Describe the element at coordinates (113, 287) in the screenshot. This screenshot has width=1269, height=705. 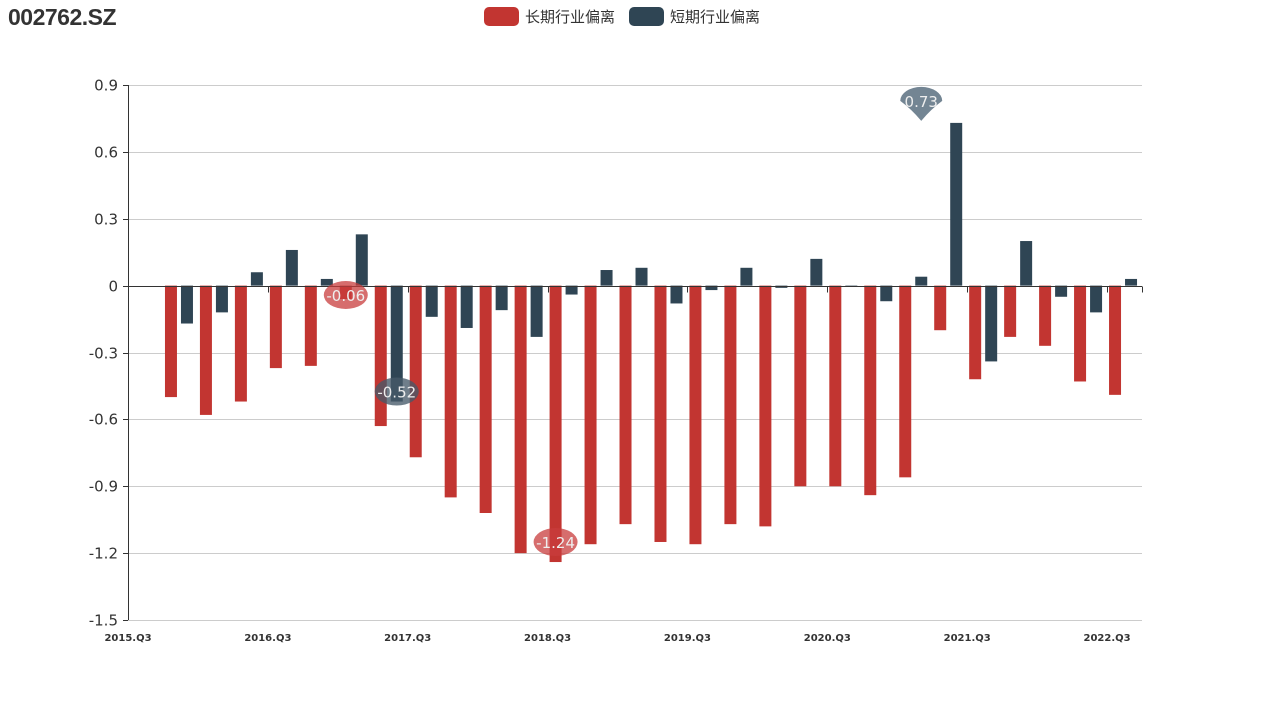
I see `y-tick-label: 0` at that location.